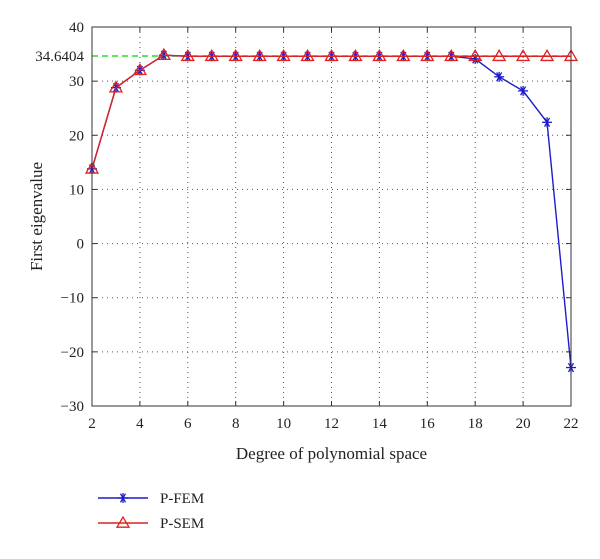 The height and width of the screenshot is (559, 600). What do you see at coordinates (76, 190) in the screenshot?
I see `y-tick-label: 10` at bounding box center [76, 190].